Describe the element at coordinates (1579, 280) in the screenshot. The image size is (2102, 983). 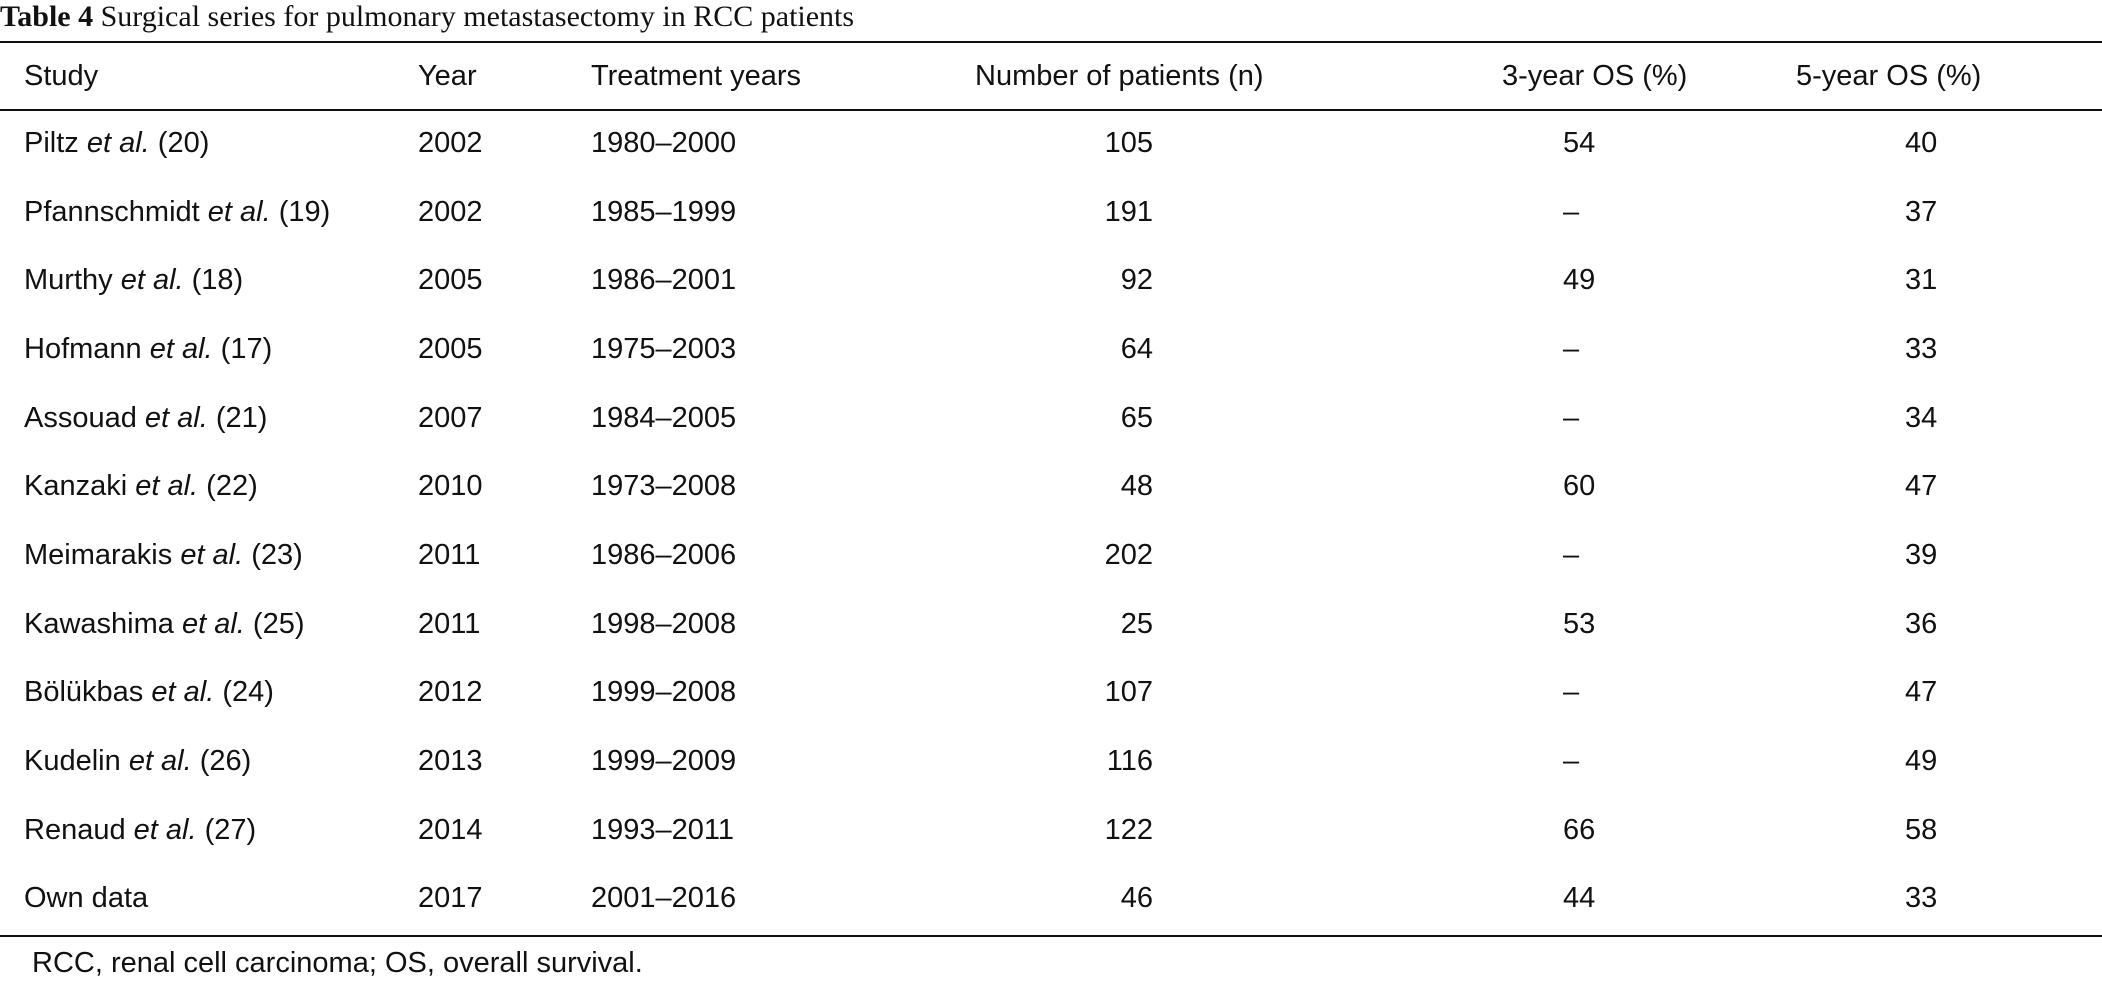
I see `cell-os3: 49` at that location.